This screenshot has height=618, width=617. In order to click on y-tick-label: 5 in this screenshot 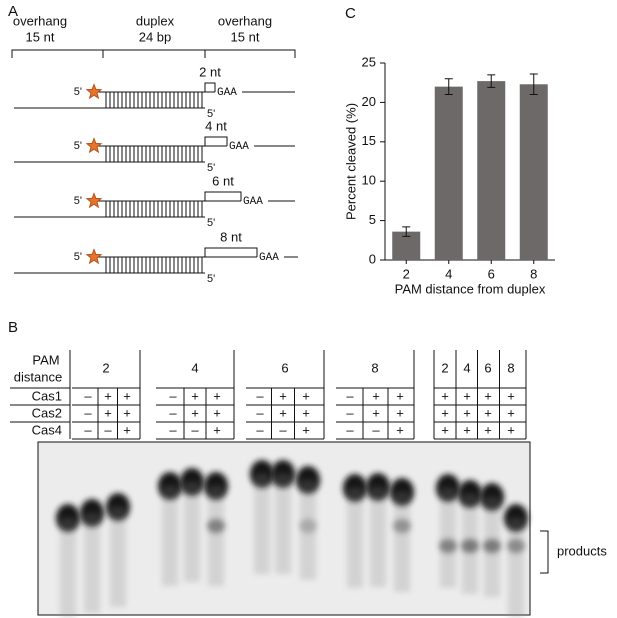, I will do `click(372, 219)`.